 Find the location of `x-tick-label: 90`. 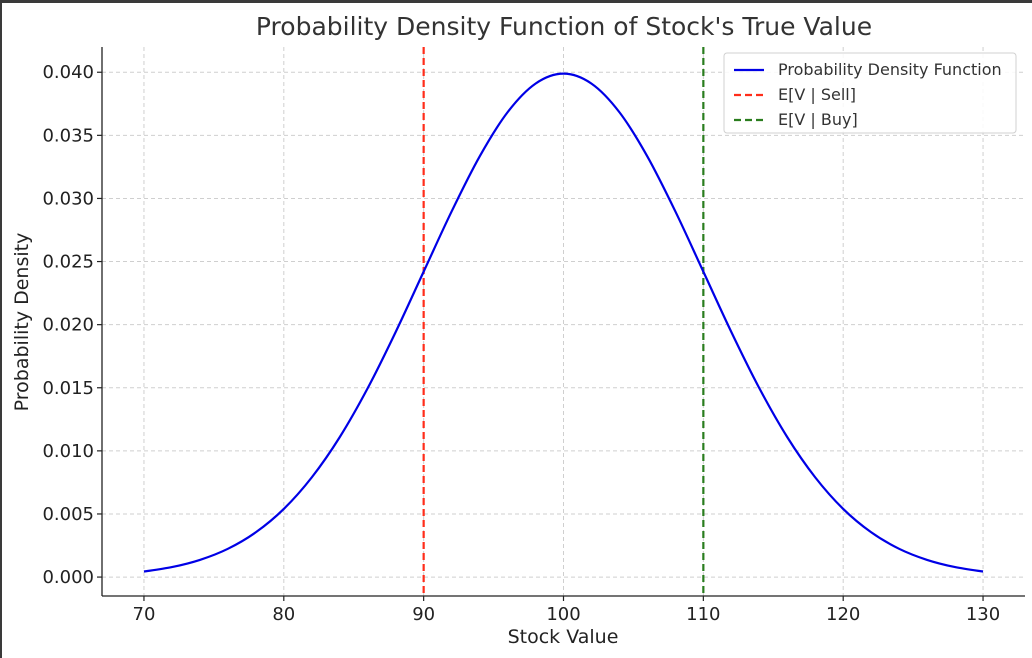

x-tick-label: 90 is located at coordinates (423, 614).